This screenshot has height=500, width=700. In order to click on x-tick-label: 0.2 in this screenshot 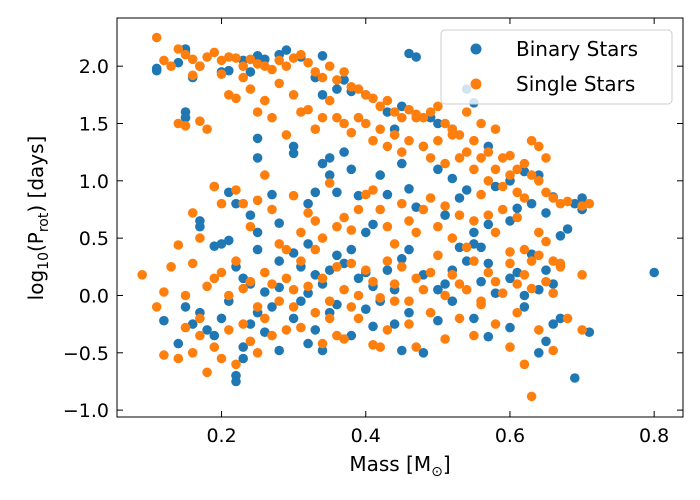, I will do `click(221, 436)`.